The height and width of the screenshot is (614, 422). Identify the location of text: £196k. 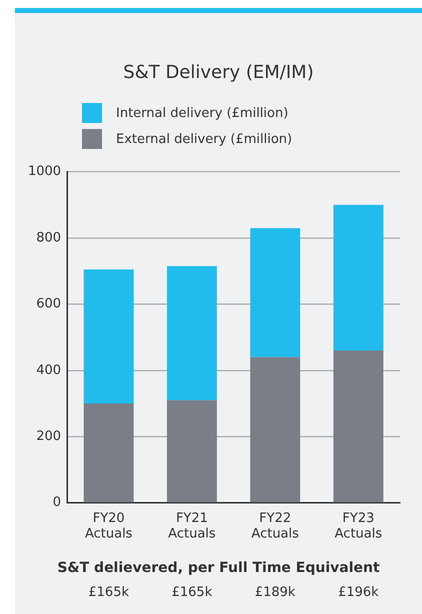
(358, 592).